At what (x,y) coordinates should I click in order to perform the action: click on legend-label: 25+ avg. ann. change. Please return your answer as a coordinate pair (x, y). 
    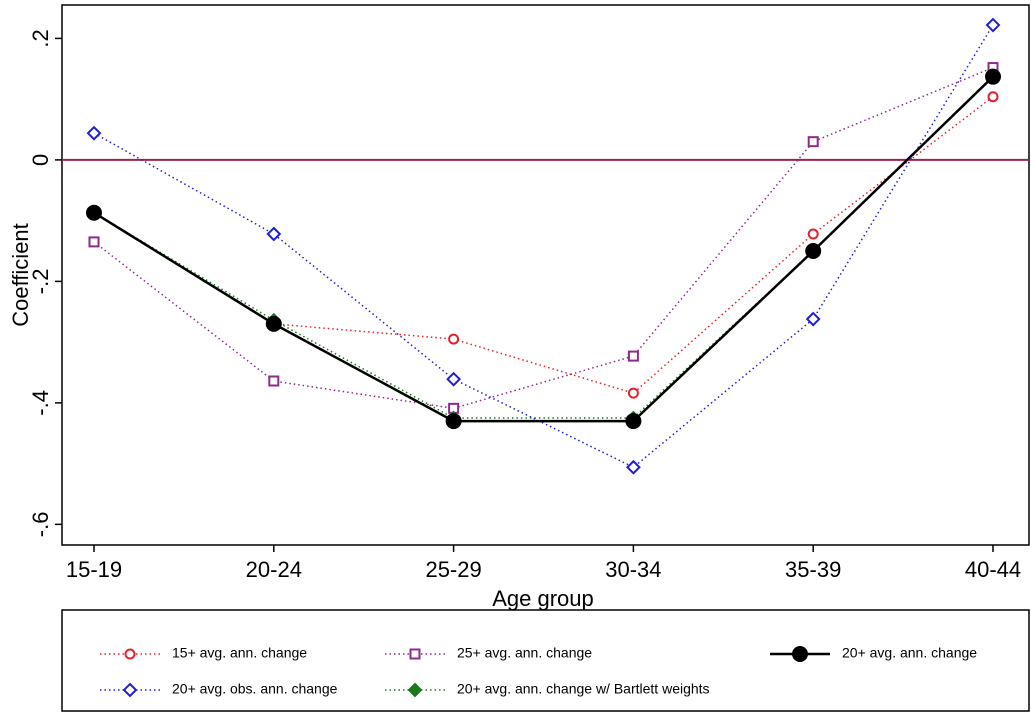
    Looking at the image, I should click on (524, 653).